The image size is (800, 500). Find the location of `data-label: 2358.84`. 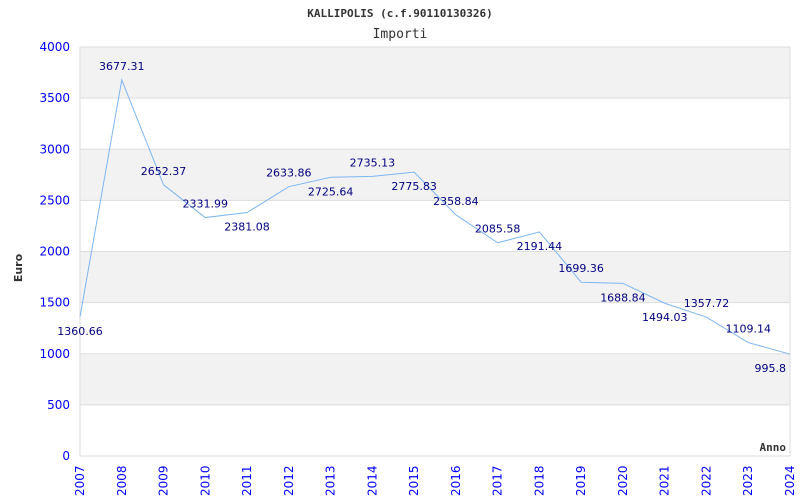

data-label: 2358.84 is located at coordinates (456, 201).